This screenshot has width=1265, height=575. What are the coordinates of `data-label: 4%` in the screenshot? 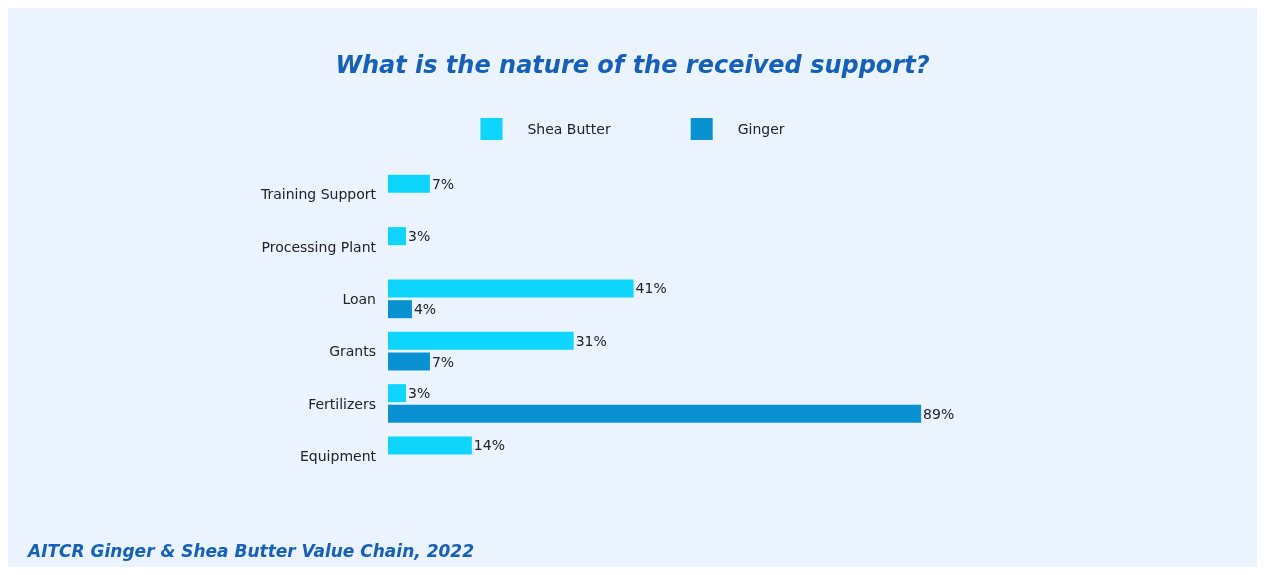 It's located at (425, 309).